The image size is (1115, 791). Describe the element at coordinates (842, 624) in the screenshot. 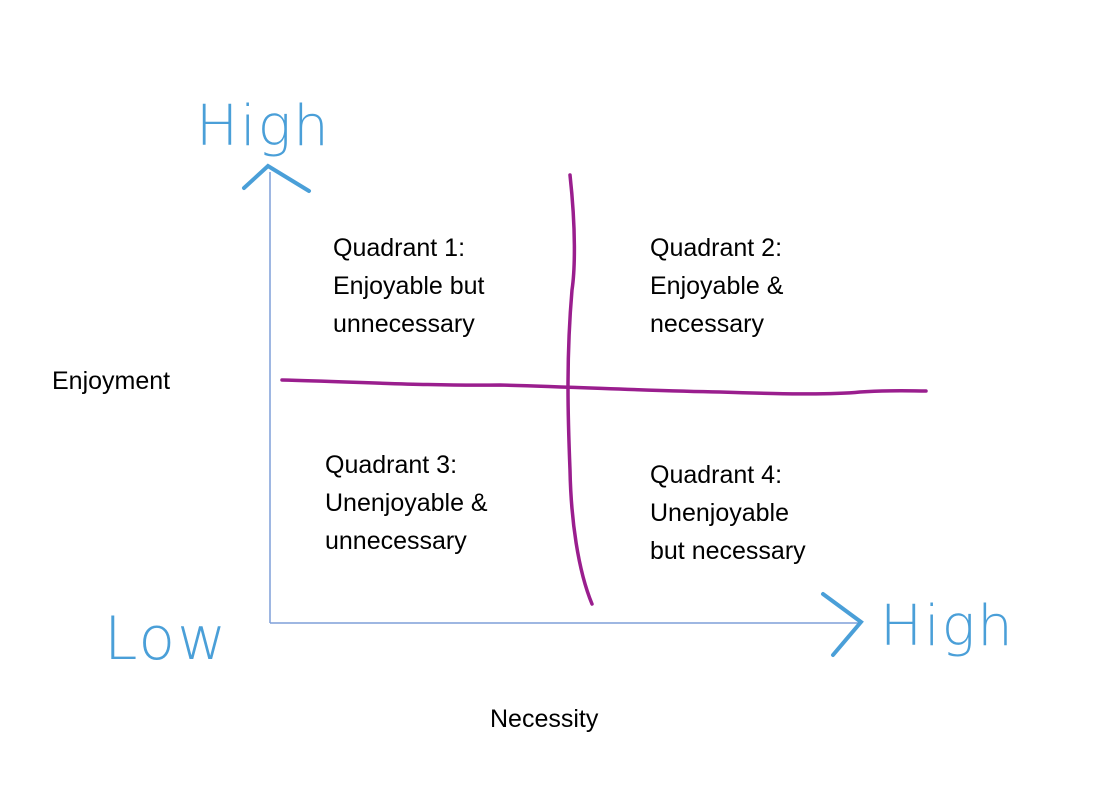

I see `x-arrow-head` at that location.